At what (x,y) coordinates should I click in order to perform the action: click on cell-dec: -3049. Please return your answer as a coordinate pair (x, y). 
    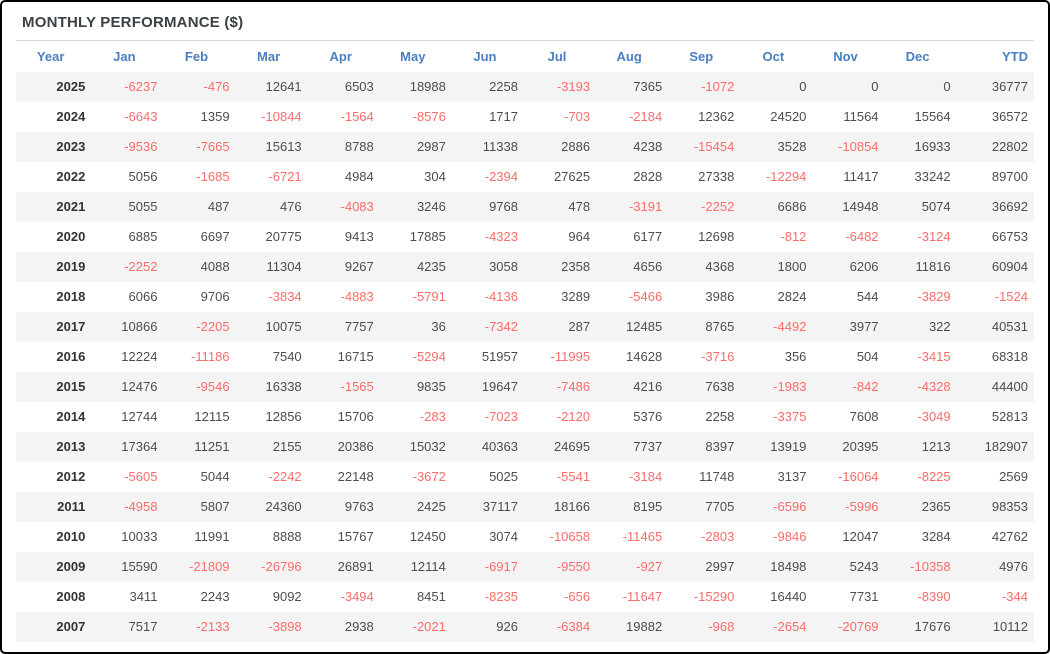
    Looking at the image, I should click on (934, 416).